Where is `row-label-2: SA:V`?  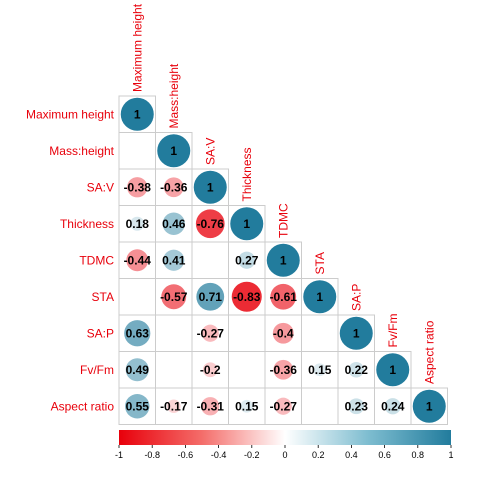
row-label-2: SA:V is located at coordinates (100, 187).